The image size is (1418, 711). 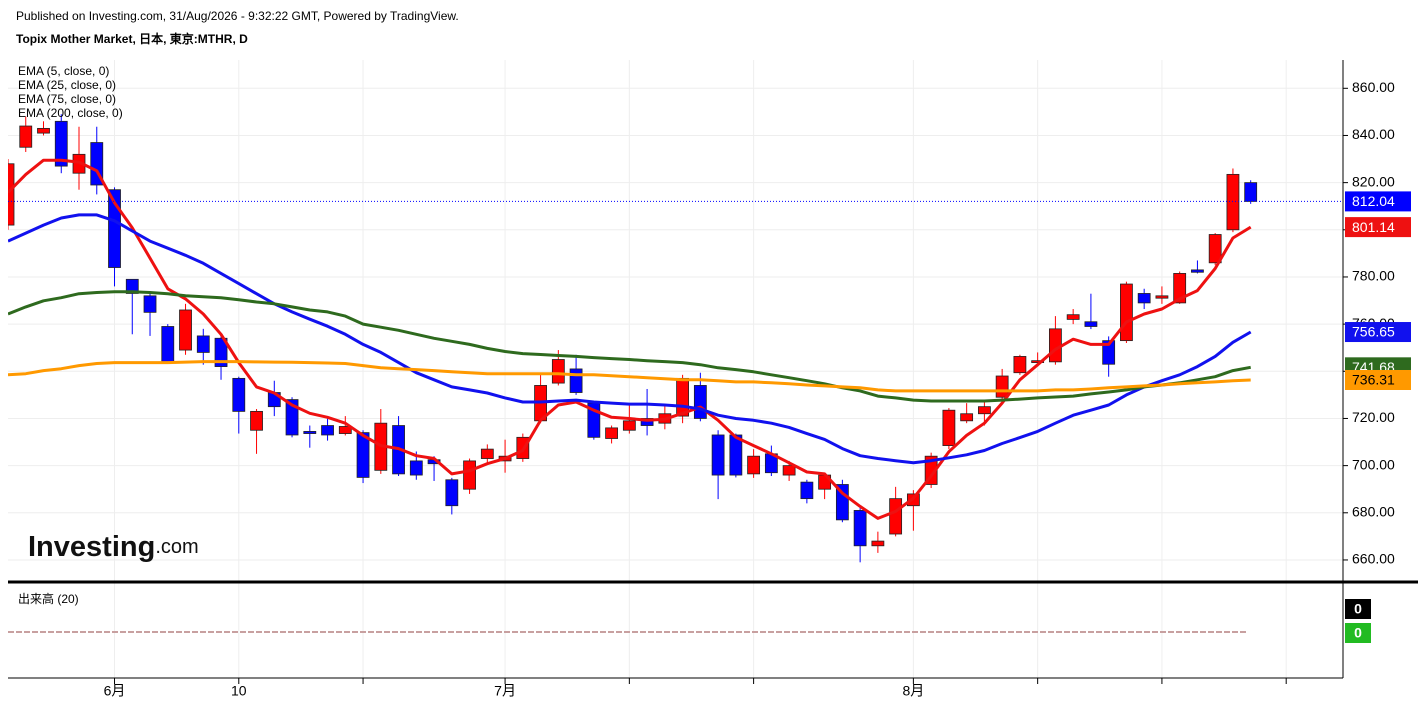 I want to click on price-tag-label: 736.31, so click(x=1373, y=380).